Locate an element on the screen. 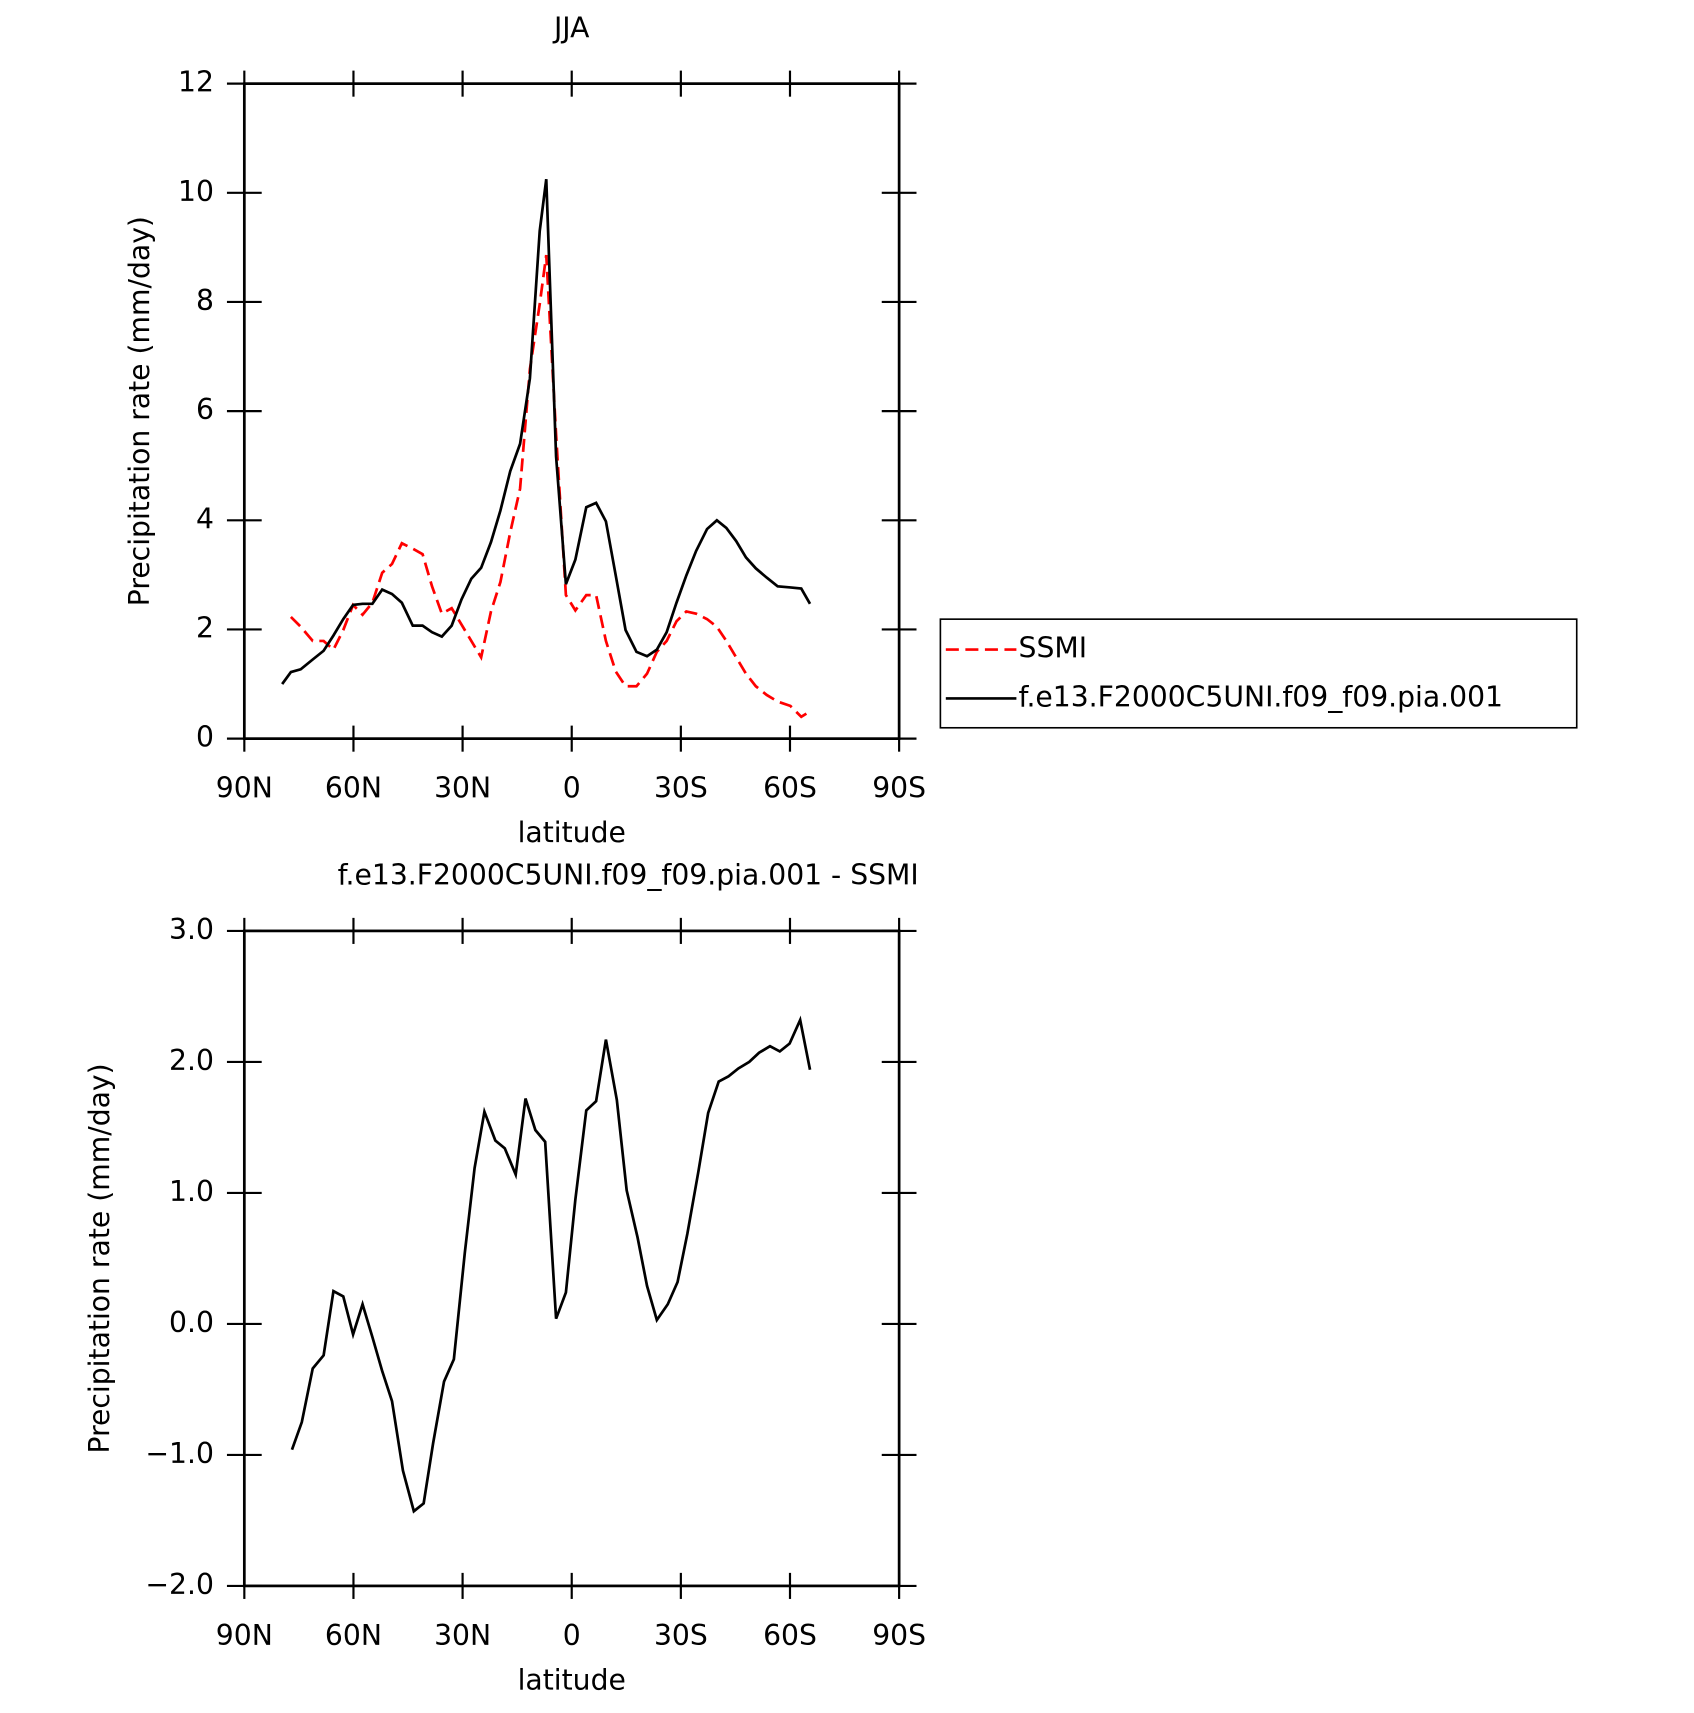  y-tick-label: 2 is located at coordinates (205, 627).